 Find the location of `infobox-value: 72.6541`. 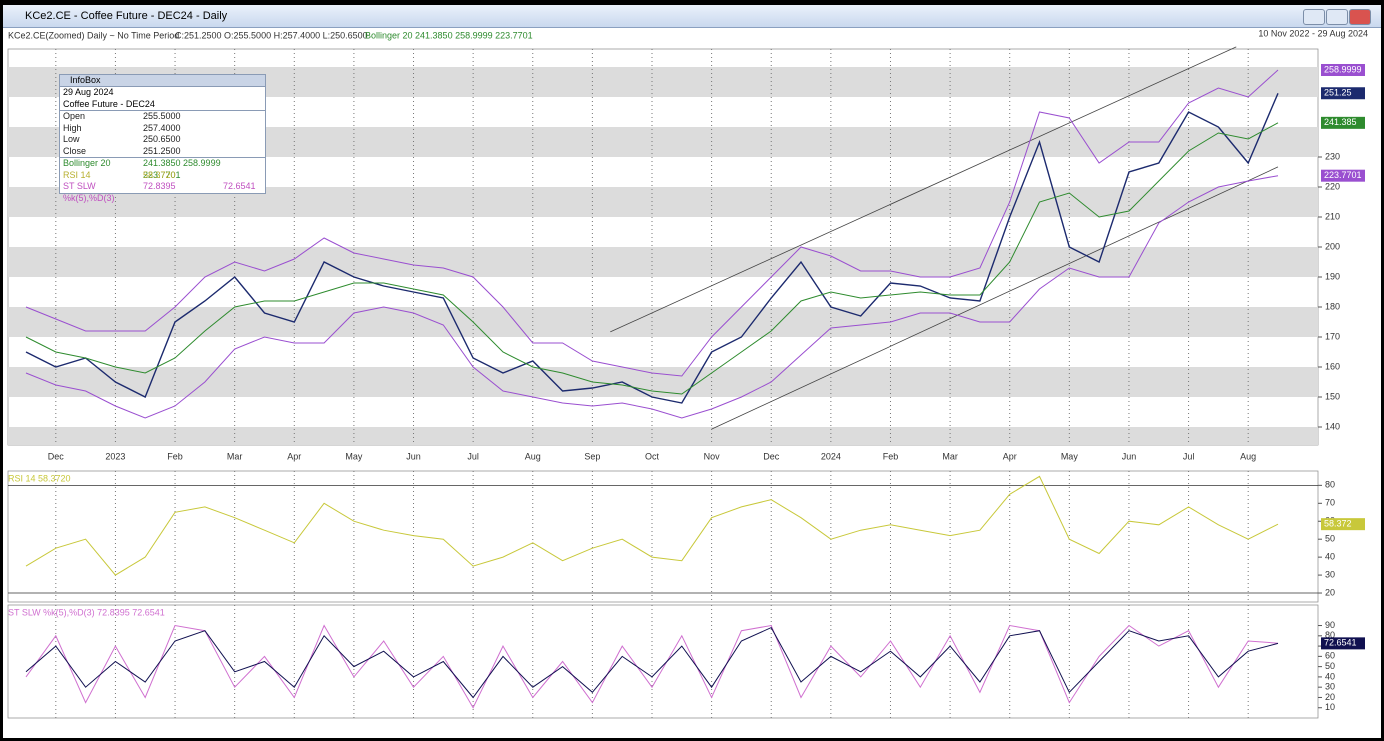

infobox-value: 72.6541 is located at coordinates (239, 186).